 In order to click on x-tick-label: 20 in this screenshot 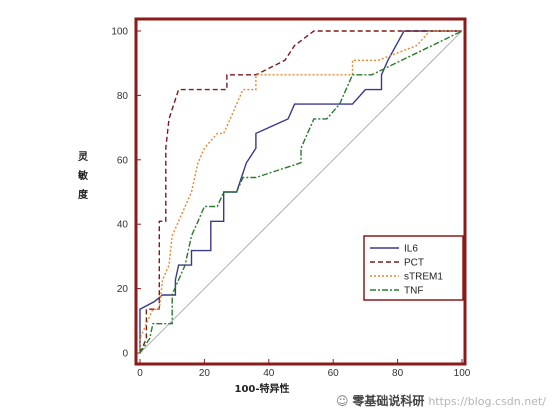, I will do `click(205, 373)`.